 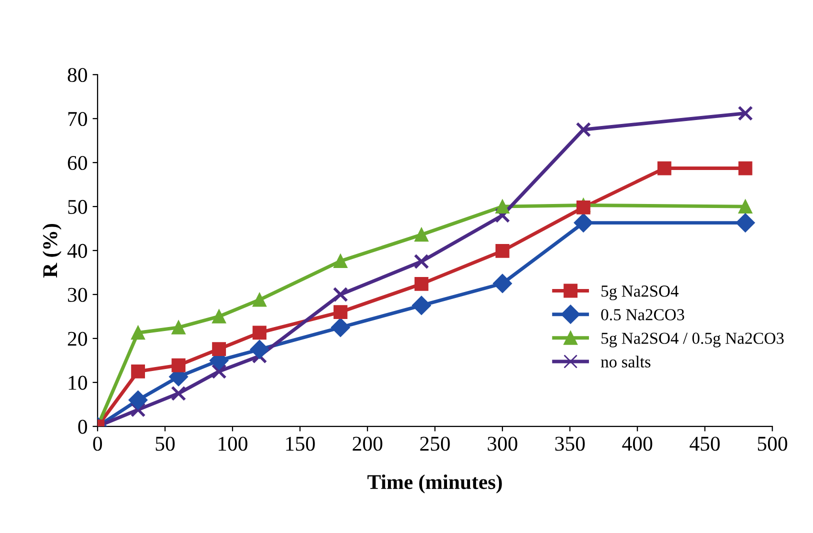 What do you see at coordinates (625, 362) in the screenshot?
I see `legend-label: no salts` at bounding box center [625, 362].